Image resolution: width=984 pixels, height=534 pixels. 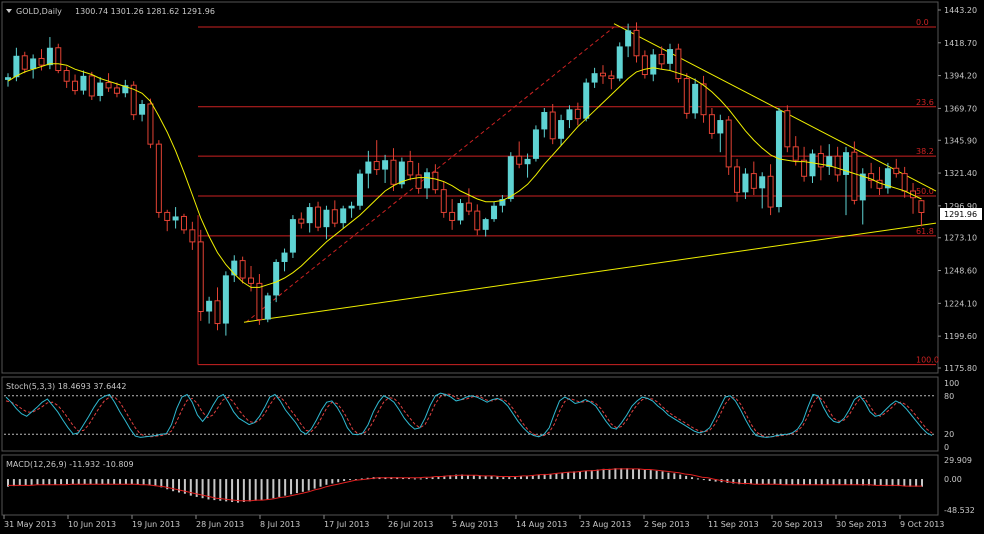 I want to click on date-tick-label: 30 Sep 2013, so click(x=861, y=524).